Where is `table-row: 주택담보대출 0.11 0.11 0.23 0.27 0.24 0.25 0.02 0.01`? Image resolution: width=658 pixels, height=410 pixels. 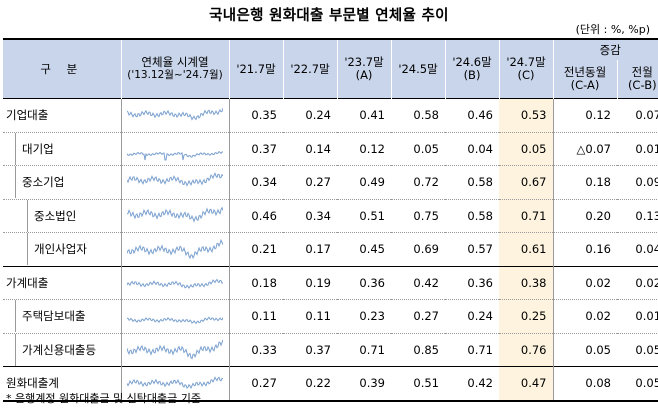 table-row: 주택담보대출 0.11 0.11 0.23 0.27 0.24 0.25 0.02 0.01 is located at coordinates (330, 316).